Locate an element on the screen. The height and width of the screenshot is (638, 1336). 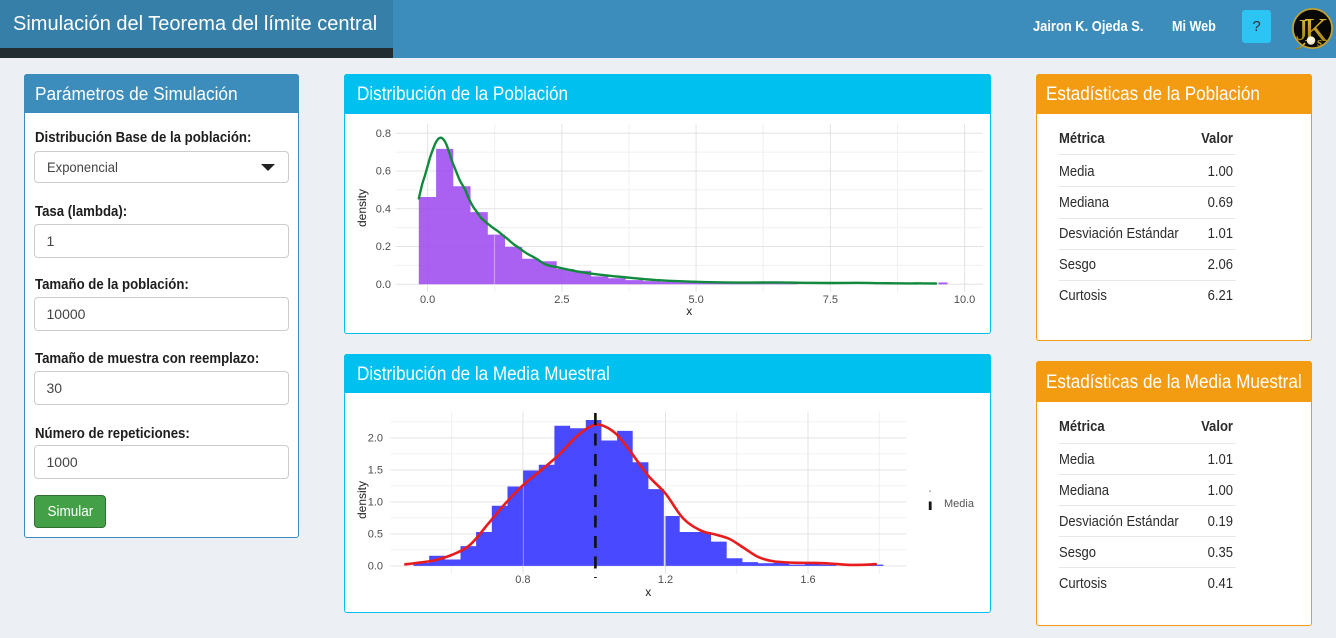
svg-text: 5.0 is located at coordinates (695, 300).